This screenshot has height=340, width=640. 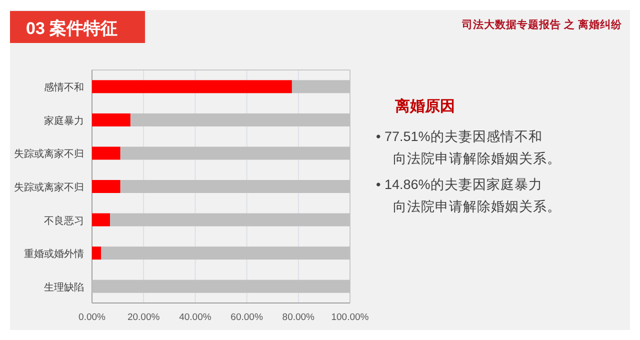 I want to click on y-tick-label: 生理缺陷, so click(x=64, y=287).